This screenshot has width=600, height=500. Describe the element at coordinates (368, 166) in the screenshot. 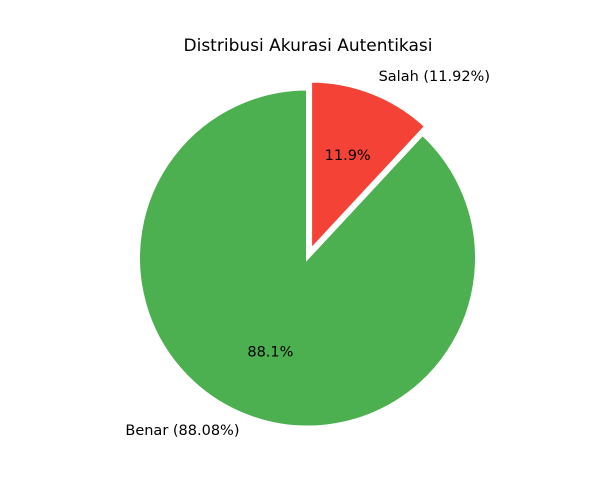

I see `pie-slice-salah` at that location.